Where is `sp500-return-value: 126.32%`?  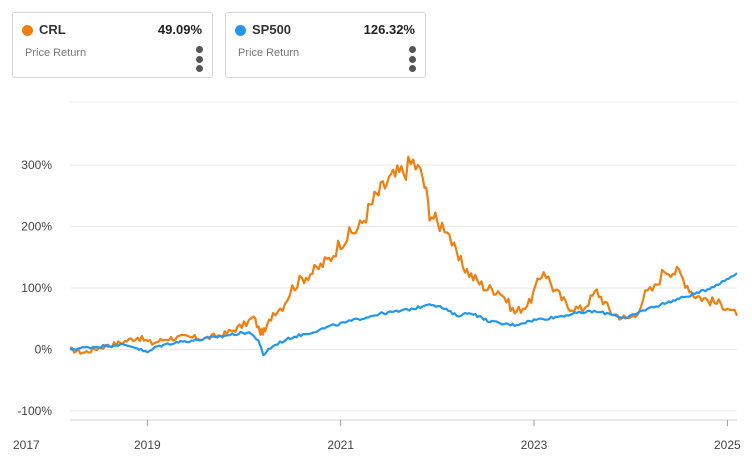 sp500-return-value: 126.32% is located at coordinates (389, 29).